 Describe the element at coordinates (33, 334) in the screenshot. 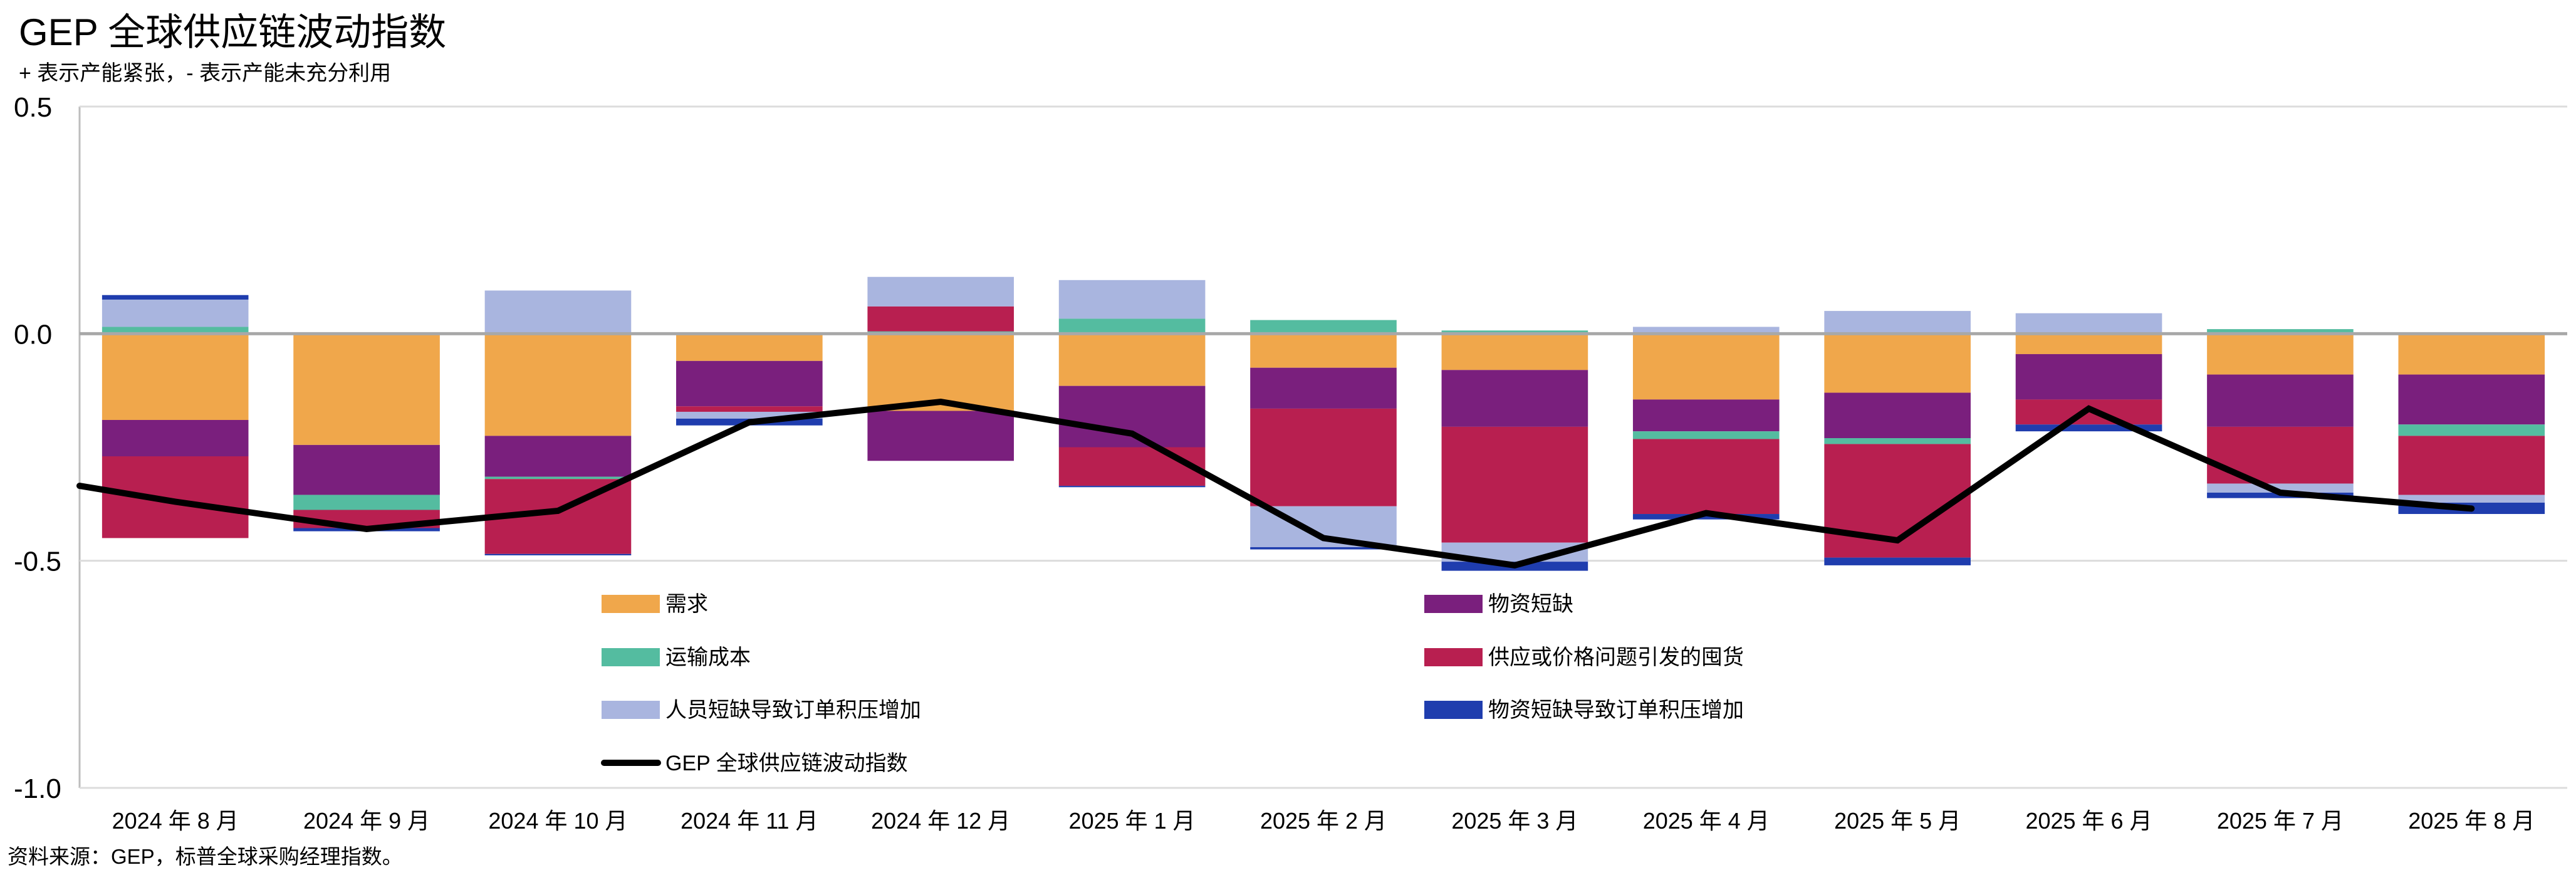

I see `y-tick-label: 0.0` at that location.